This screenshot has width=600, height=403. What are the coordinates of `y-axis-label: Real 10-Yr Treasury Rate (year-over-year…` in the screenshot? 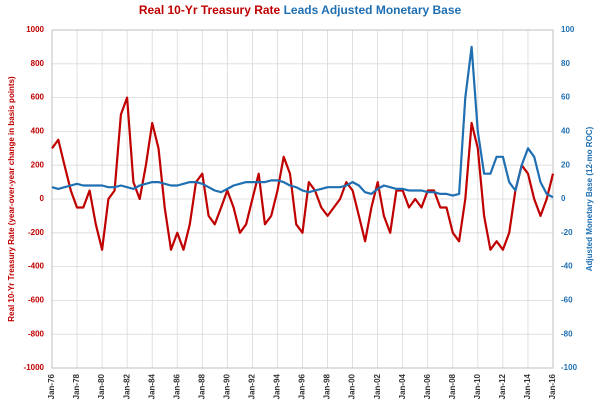 It's located at (11, 199).